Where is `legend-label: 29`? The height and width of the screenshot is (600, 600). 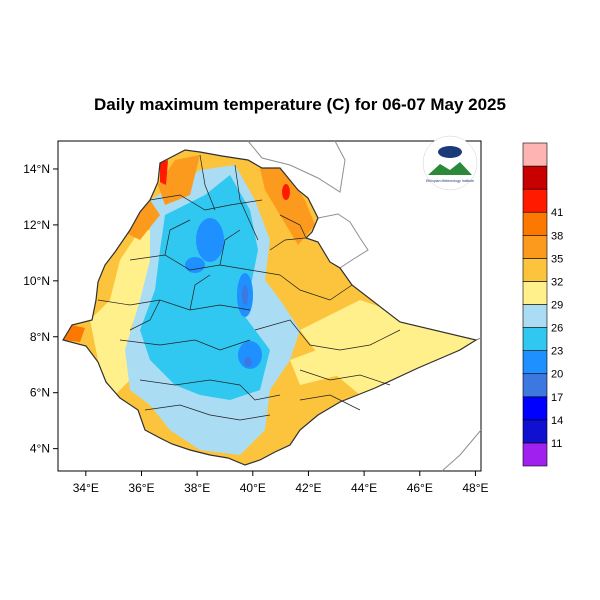 legend-label: 29 is located at coordinates (557, 306).